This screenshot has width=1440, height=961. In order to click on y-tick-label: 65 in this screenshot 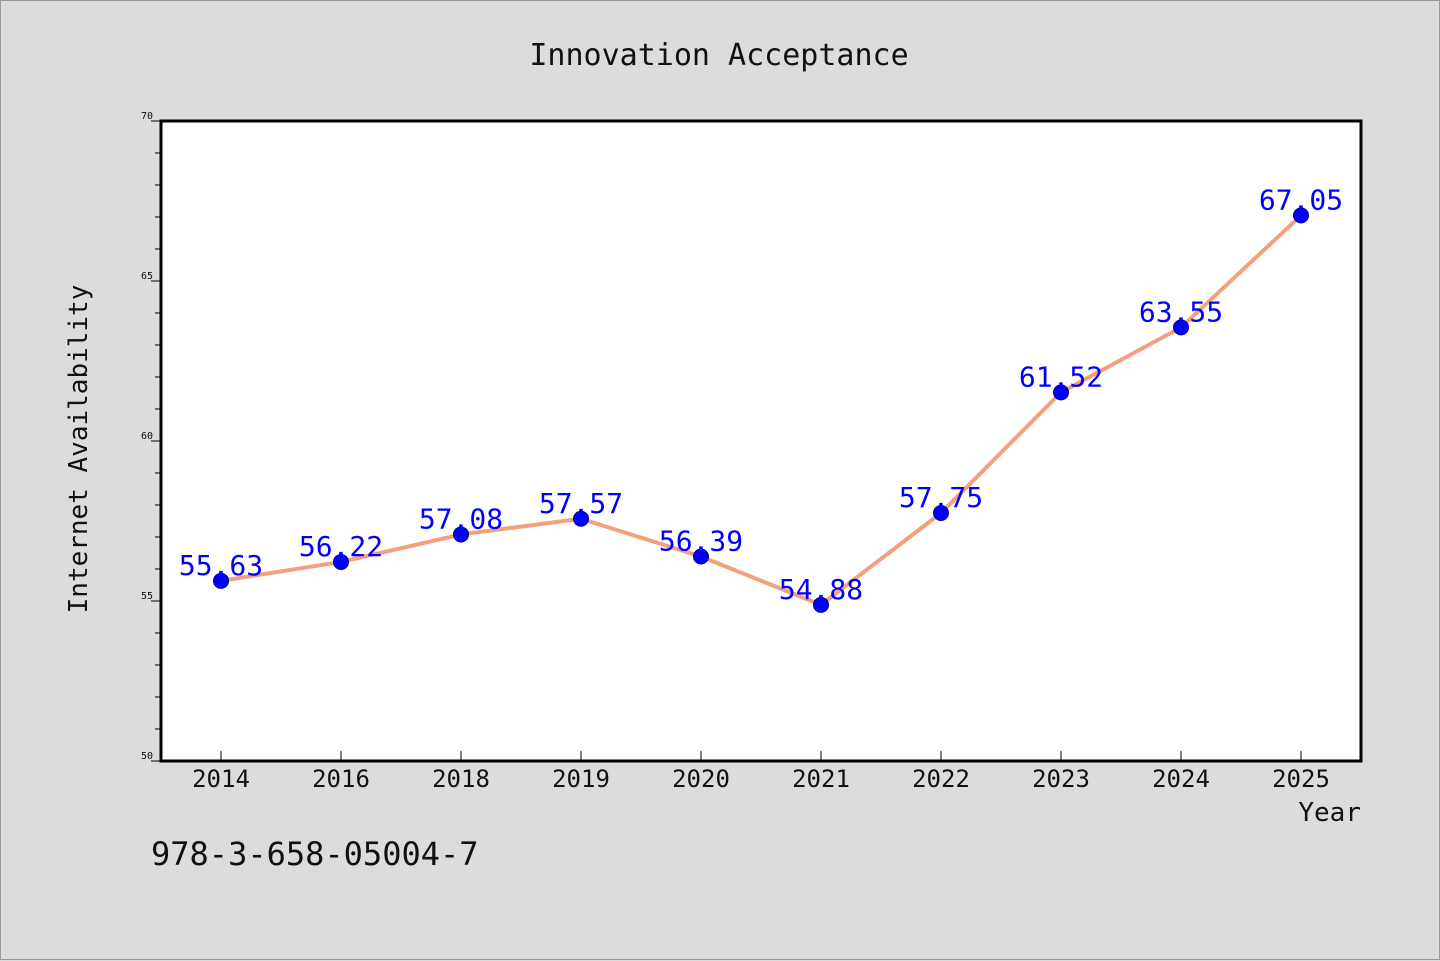, I will do `click(147, 276)`.